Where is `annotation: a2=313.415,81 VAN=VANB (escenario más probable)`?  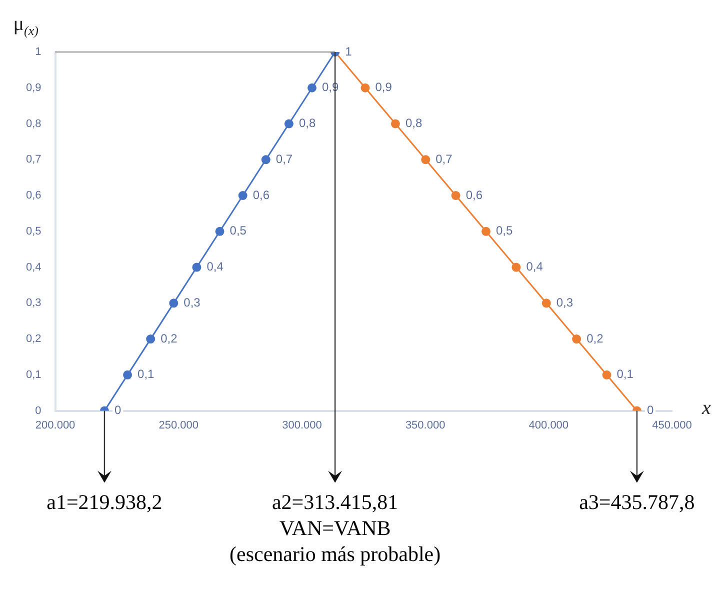
annotation: a2=313.415,81 VAN=VANB (escenario más probable) is located at coordinates (335, 528).